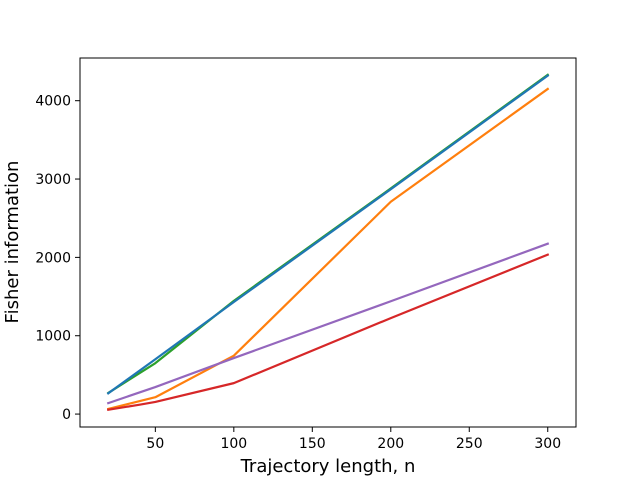 This screenshot has width=640, height=484. What do you see at coordinates (312, 444) in the screenshot?
I see `x-tick-label: 150` at bounding box center [312, 444].